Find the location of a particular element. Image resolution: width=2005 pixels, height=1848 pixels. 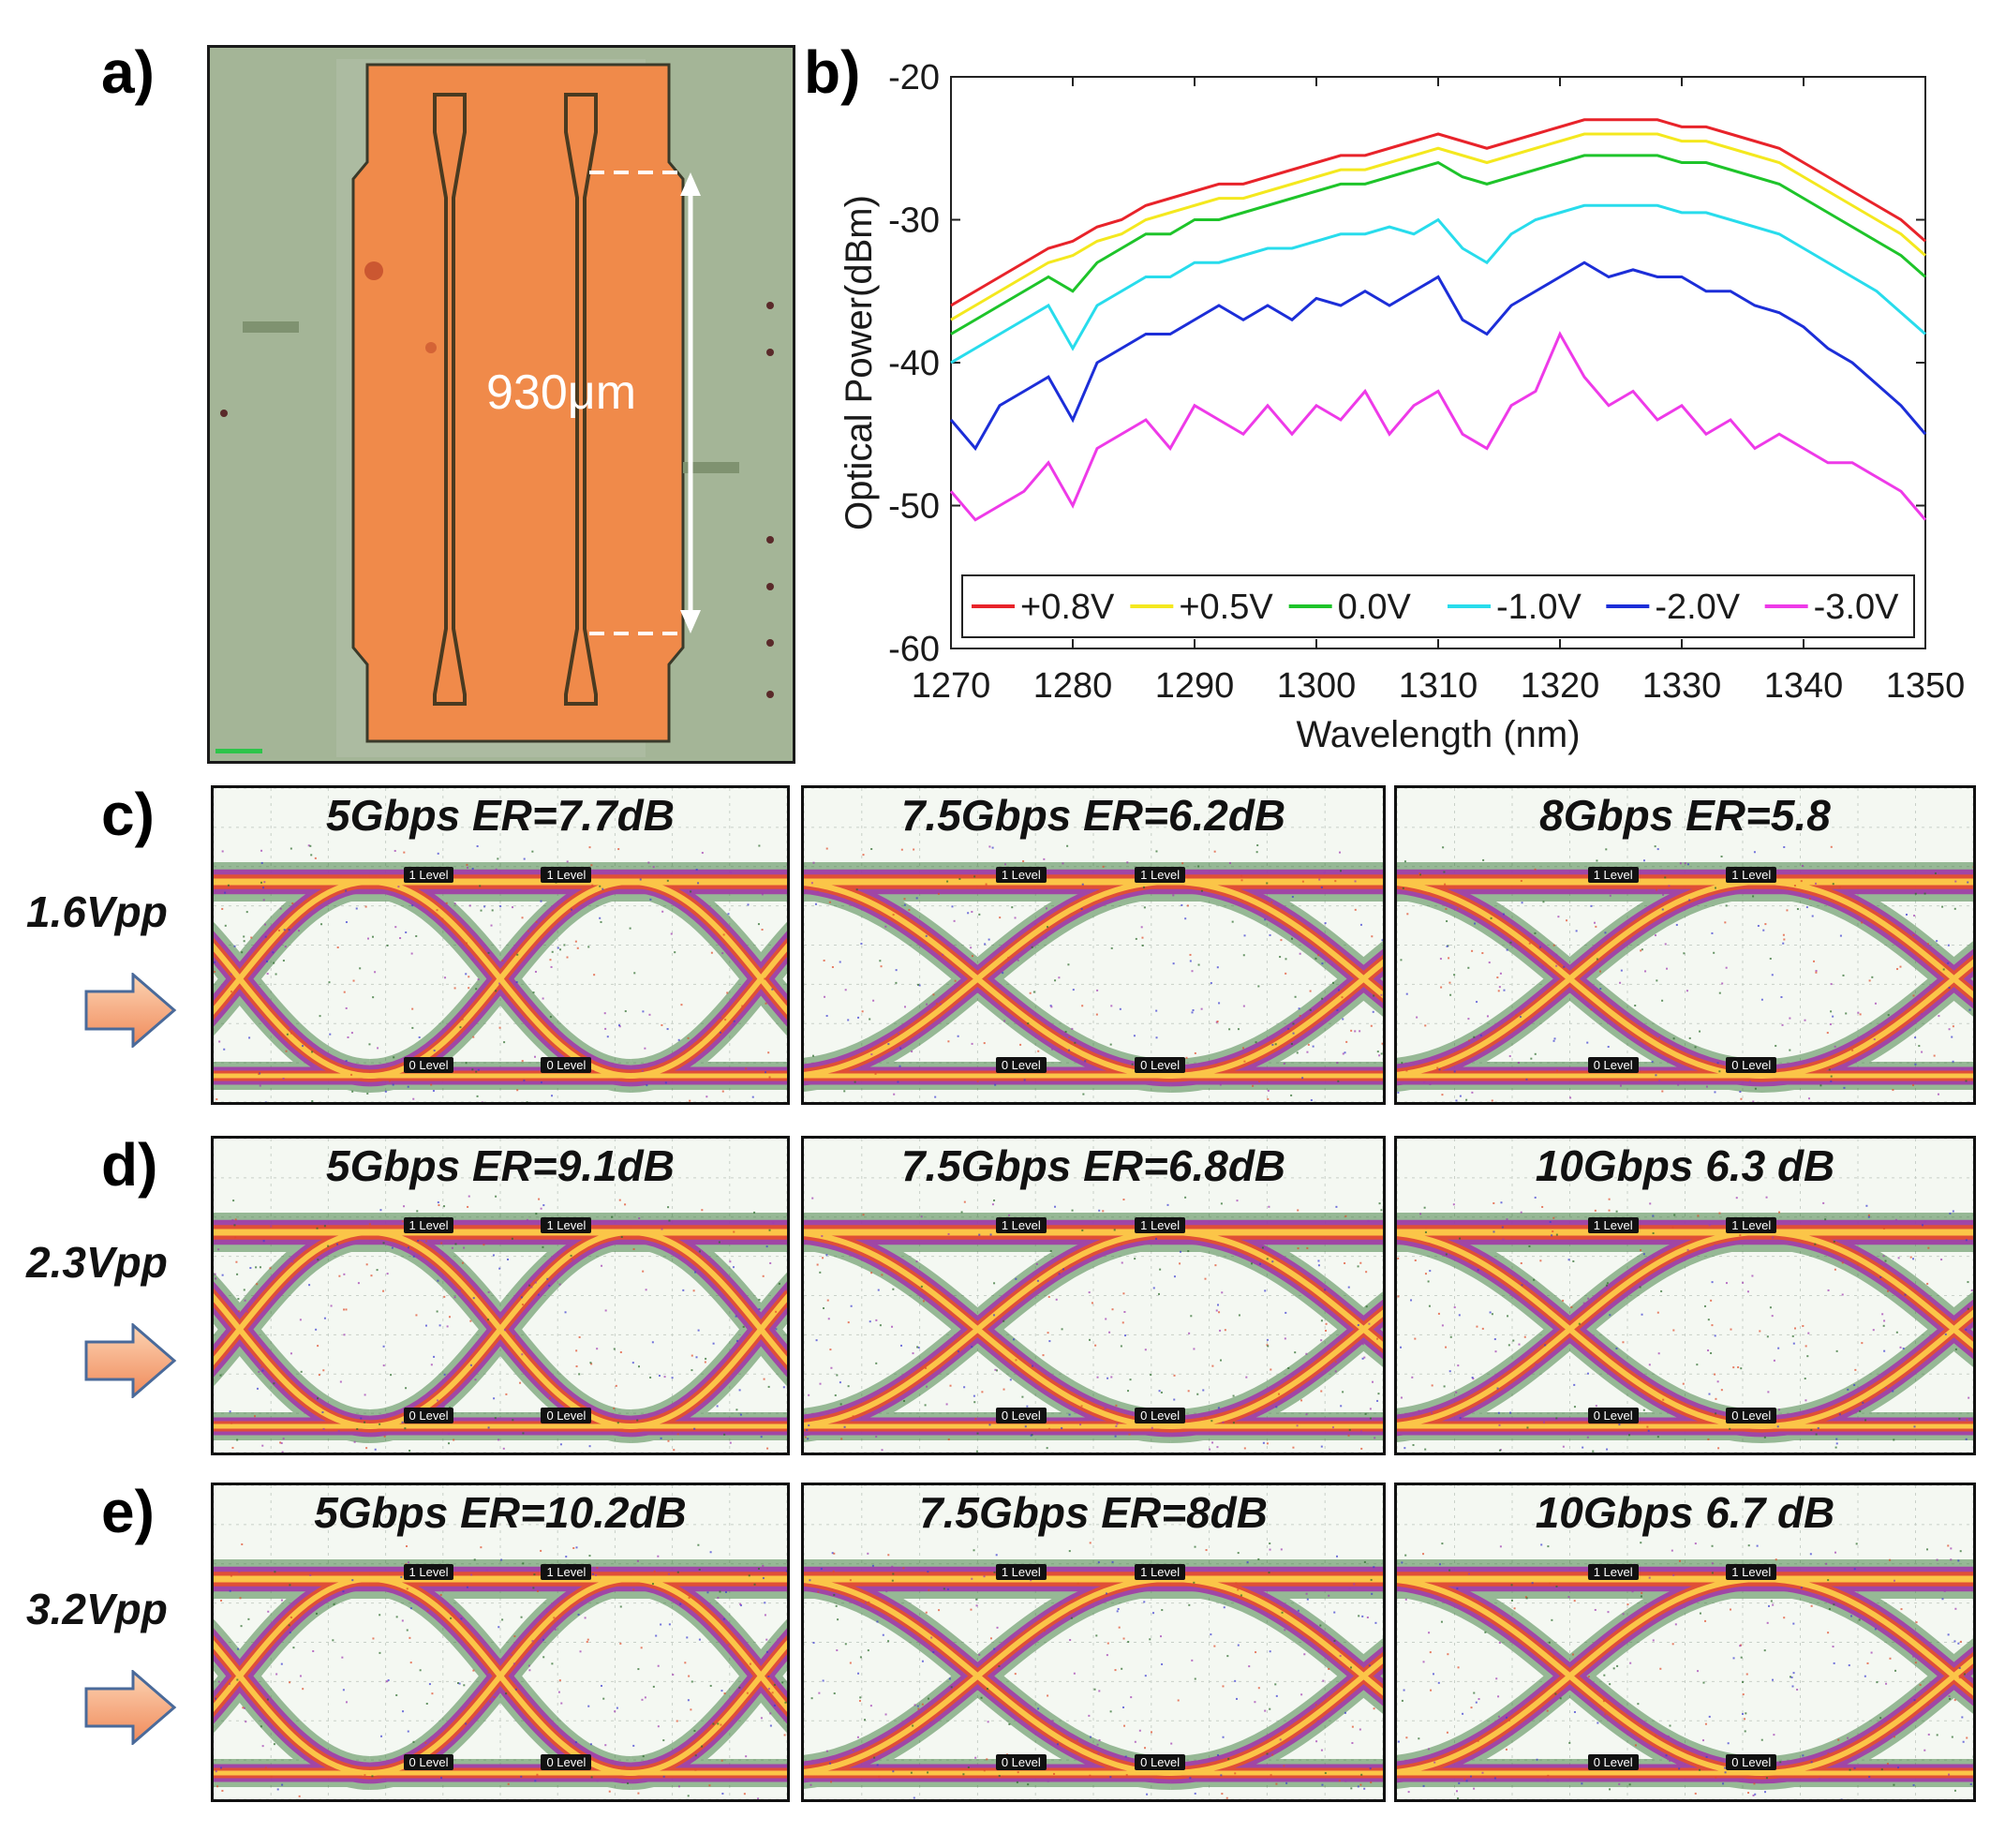

eye-diagram: 1 Level 1 Level 0 Level 0 Level 8Gbps ER=5.8 is located at coordinates (1685, 945).